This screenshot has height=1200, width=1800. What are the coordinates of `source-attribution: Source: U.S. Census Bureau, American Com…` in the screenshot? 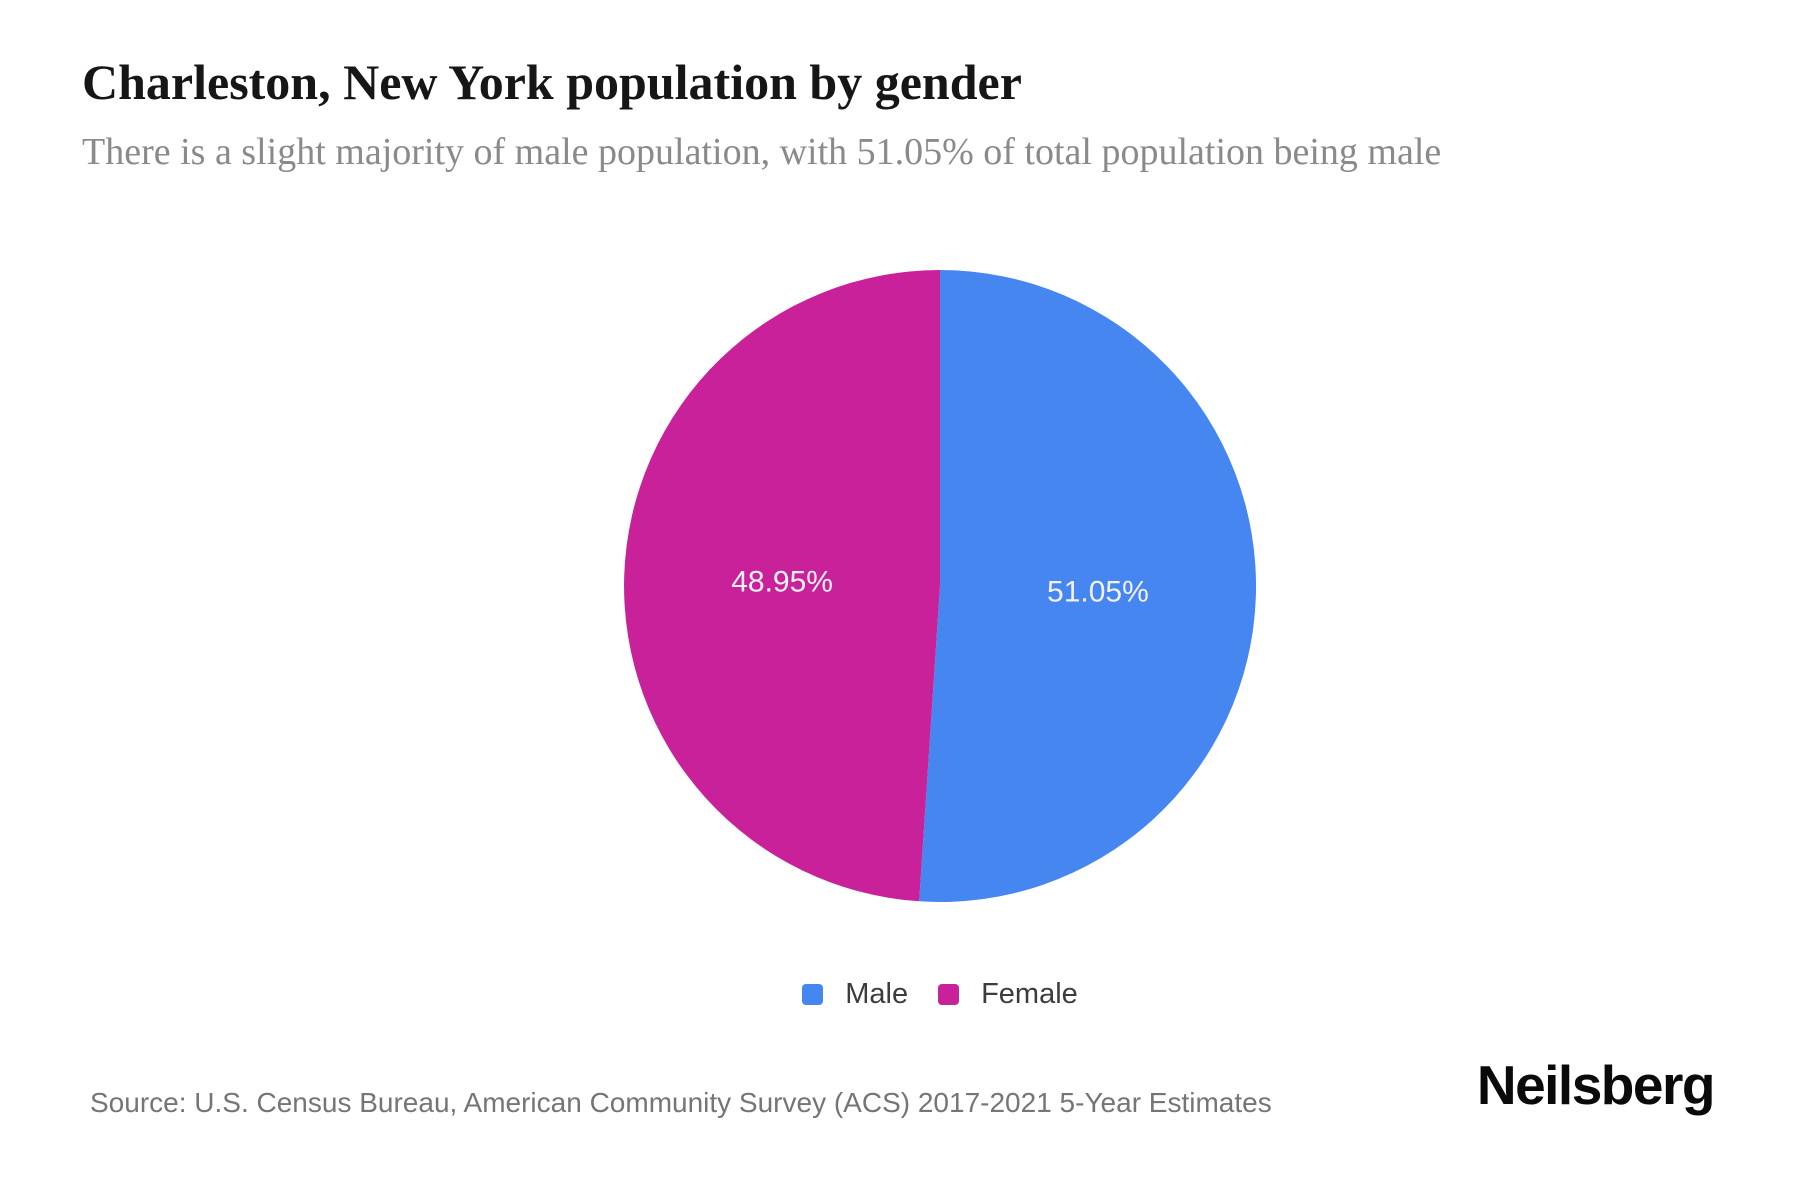 It's located at (681, 1102).